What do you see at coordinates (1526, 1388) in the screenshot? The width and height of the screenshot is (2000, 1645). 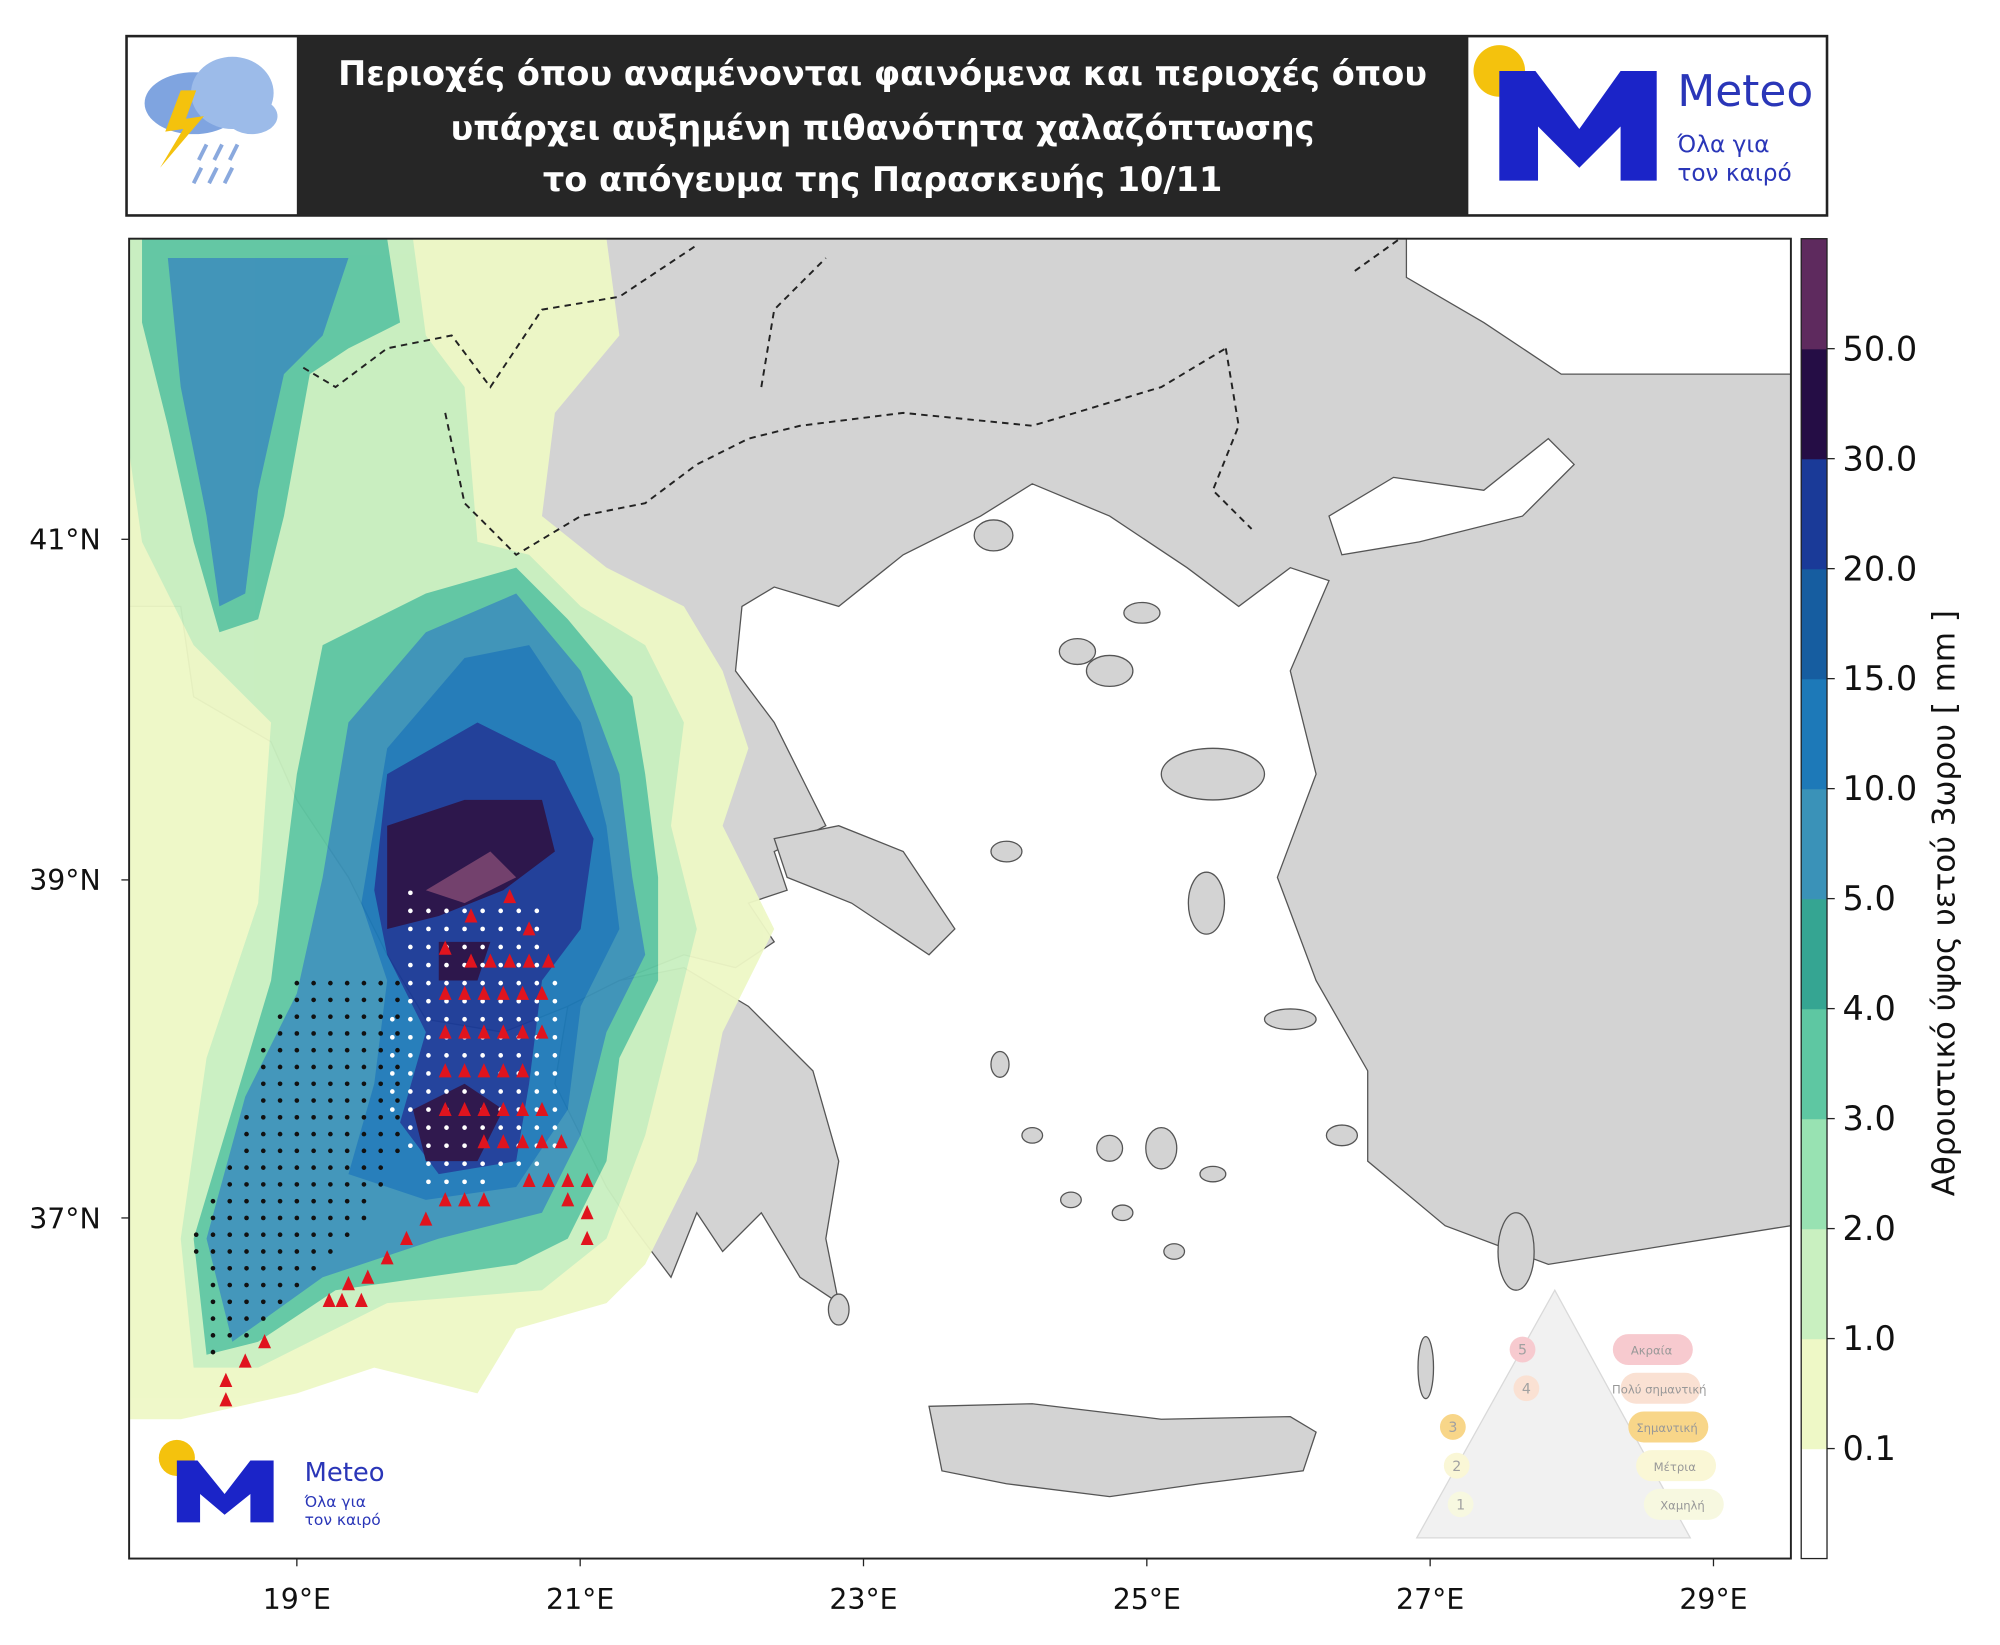 I see `risk-badge` at bounding box center [1526, 1388].